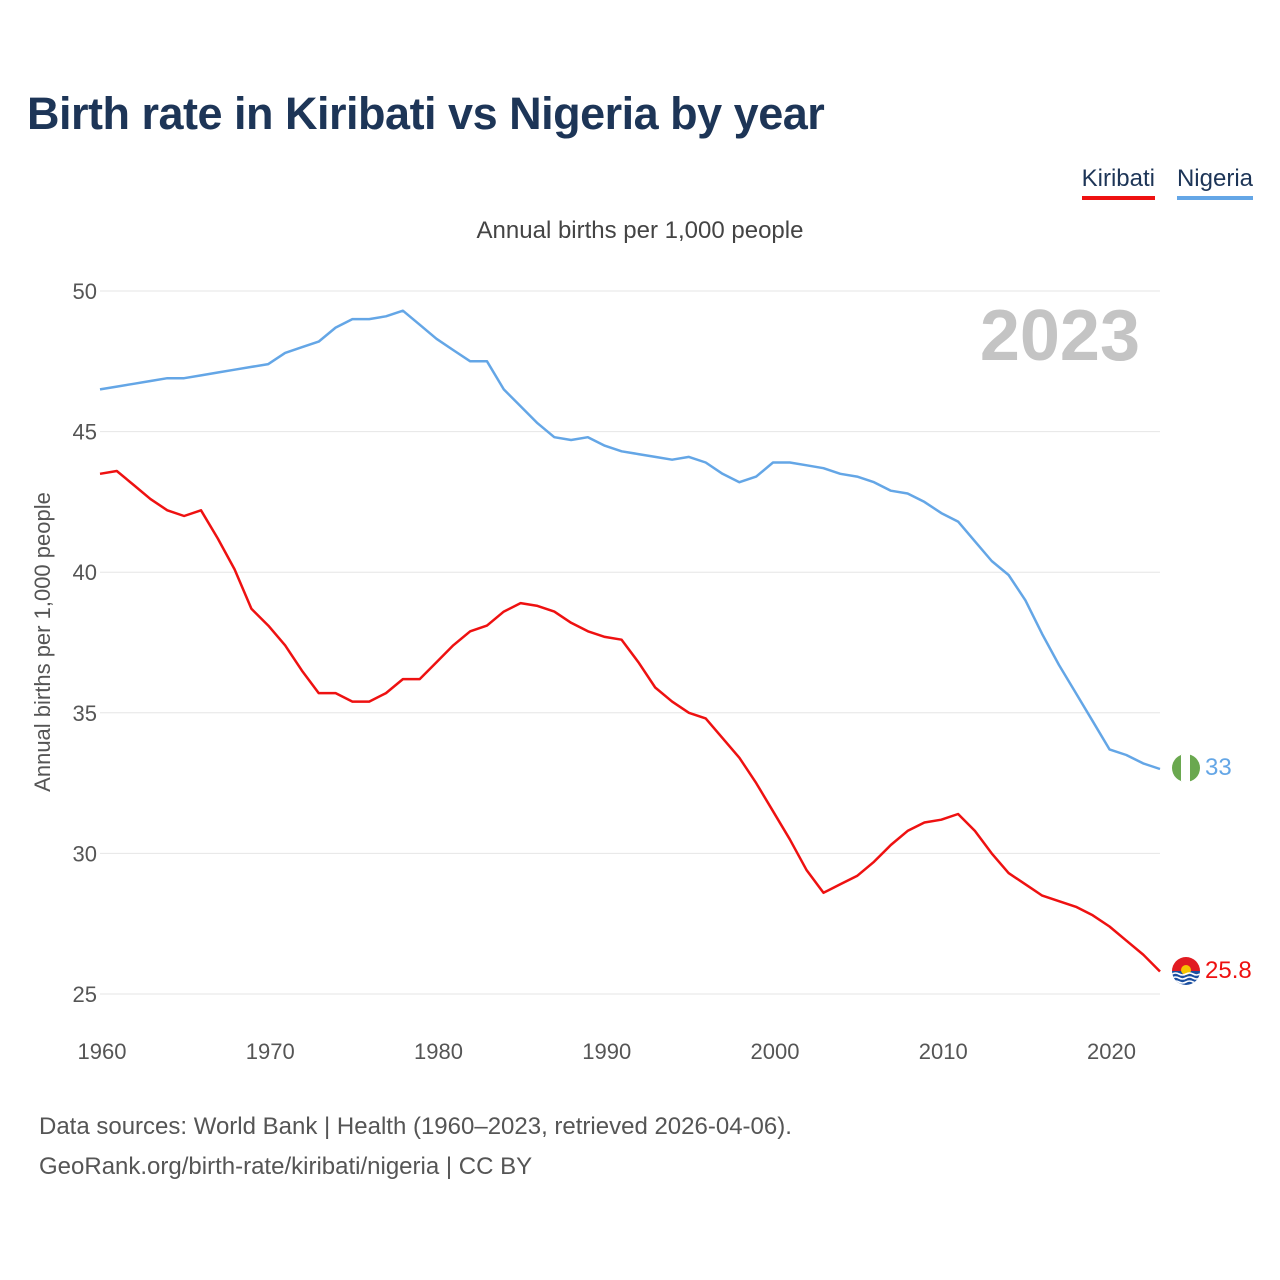 The width and height of the screenshot is (1280, 1280). What do you see at coordinates (85, 853) in the screenshot?
I see `y-tick-label: 30` at bounding box center [85, 853].